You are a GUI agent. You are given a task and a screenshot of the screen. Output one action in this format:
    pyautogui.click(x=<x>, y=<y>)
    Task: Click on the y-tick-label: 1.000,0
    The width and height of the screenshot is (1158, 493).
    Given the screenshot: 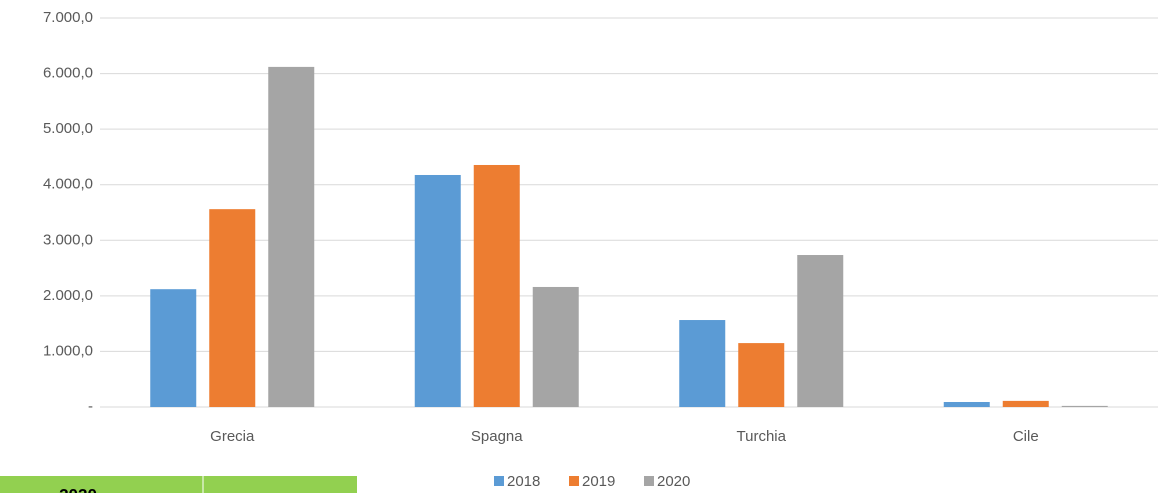 What is the action you would take?
    pyautogui.click(x=68, y=350)
    